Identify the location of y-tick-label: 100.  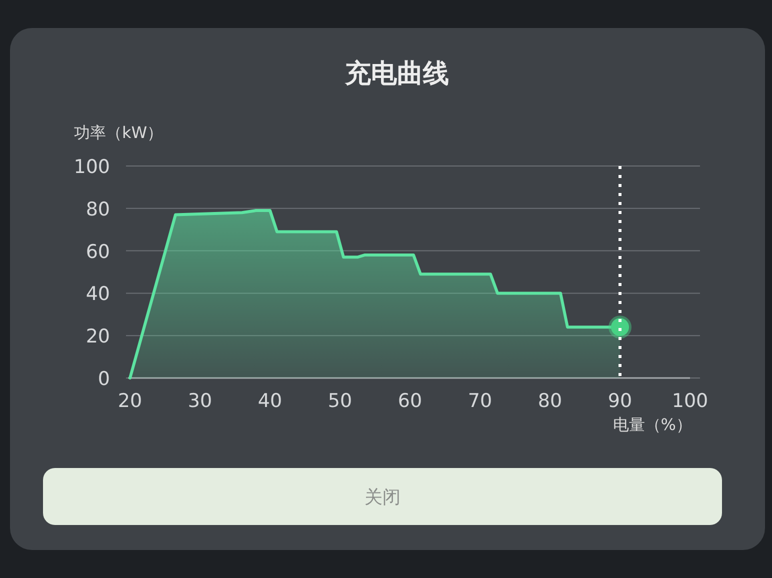
(92, 167).